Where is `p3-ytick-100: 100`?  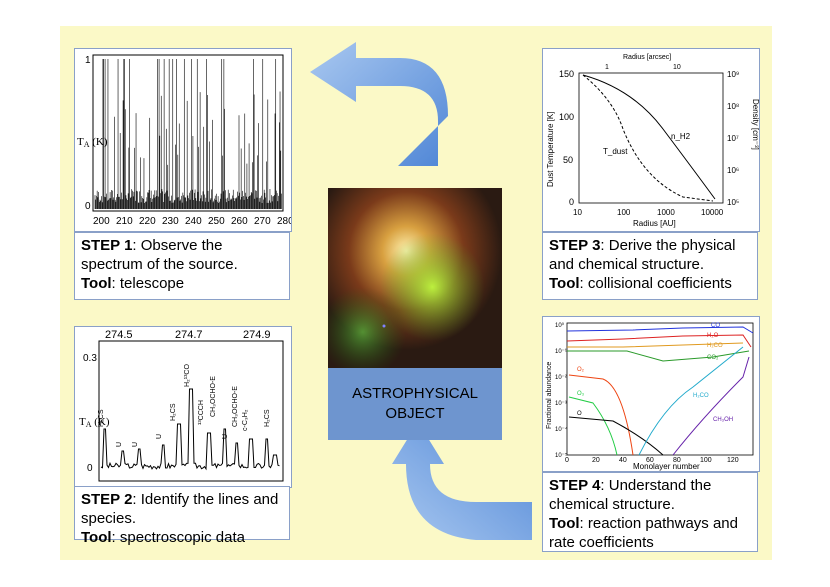
p3-ytick-100: 100 is located at coordinates (566, 117).